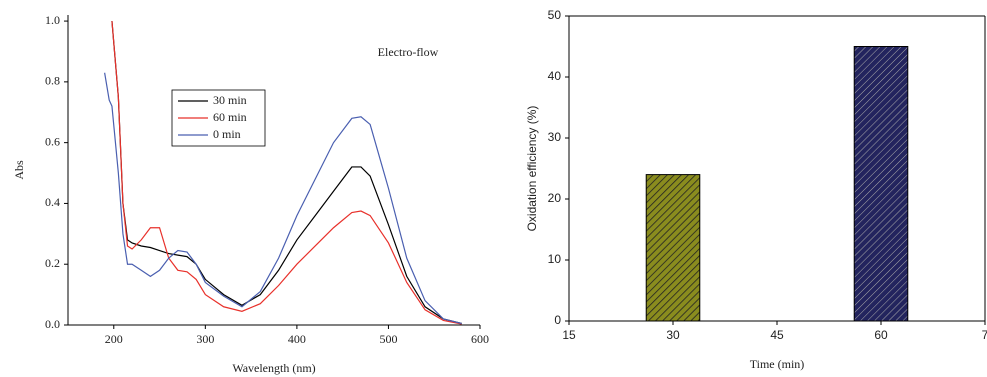 This screenshot has width=987, height=377. I want to click on x-axis-label: Wavelength (nm), so click(273, 368).